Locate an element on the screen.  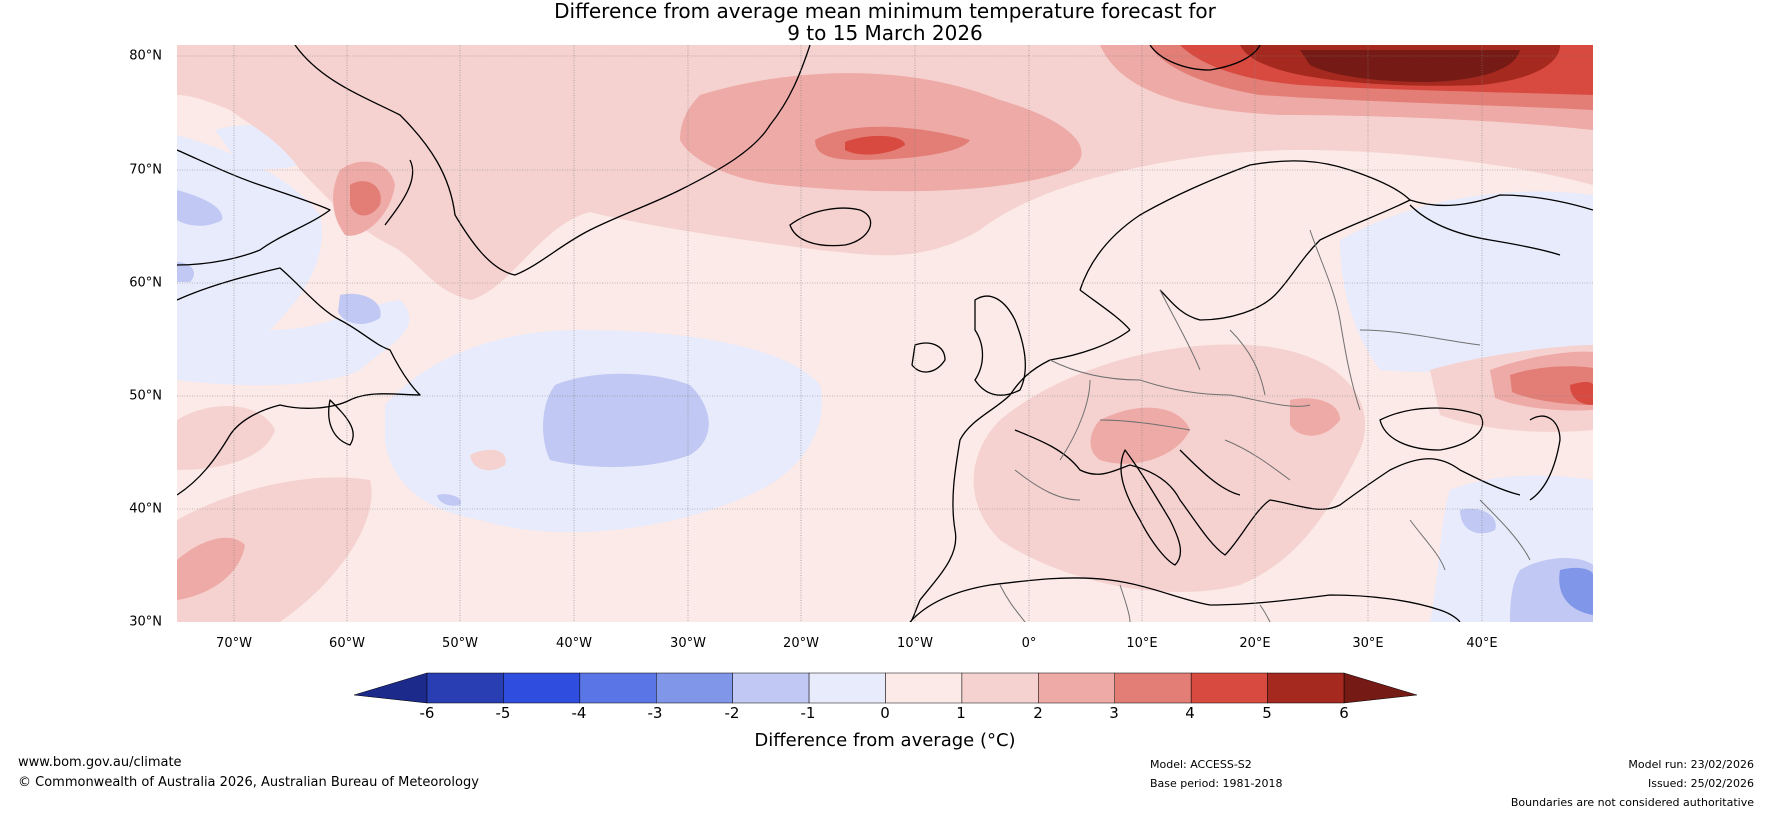
footer-issued: Issued: 25/02/2026 is located at coordinates (1700, 783).